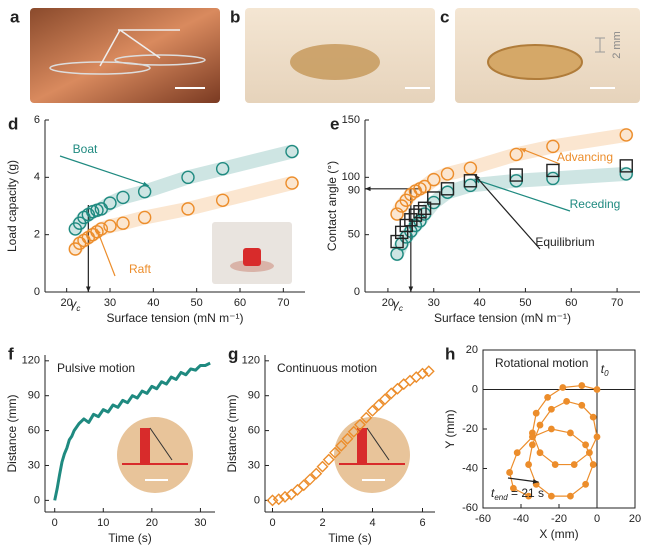 The width and height of the screenshot is (658, 553). Describe the element at coordinates (354, 235) in the screenshot. I see `y-tick-label: 50` at that location.